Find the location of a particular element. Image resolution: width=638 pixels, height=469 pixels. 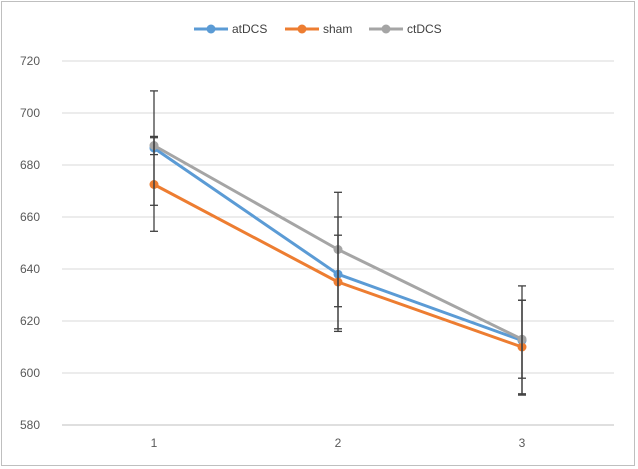

legend-item-sham: sham is located at coordinates (318, 29).